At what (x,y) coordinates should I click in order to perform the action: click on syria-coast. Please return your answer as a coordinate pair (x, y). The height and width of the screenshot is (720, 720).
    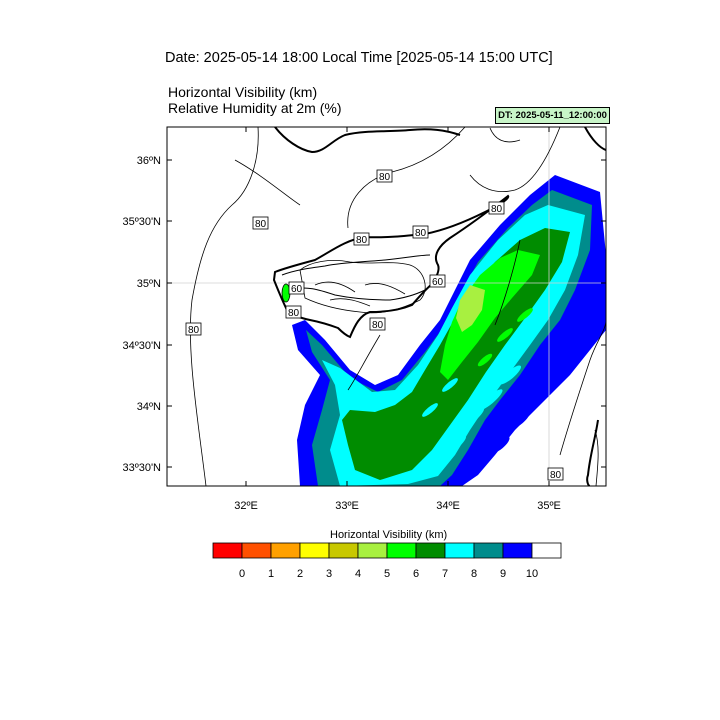
    Looking at the image, I should click on (595, 139).